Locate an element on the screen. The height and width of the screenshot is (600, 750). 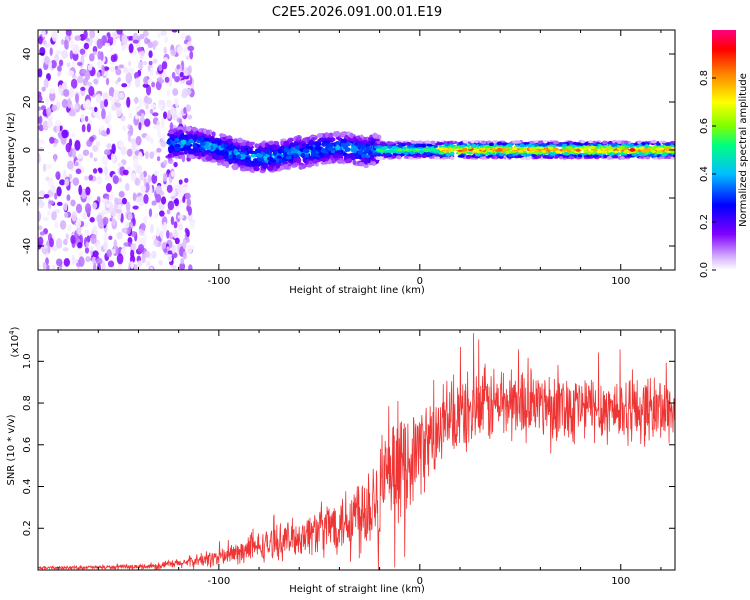
snr-ytick-label: 0.4 is located at coordinates (27, 487).